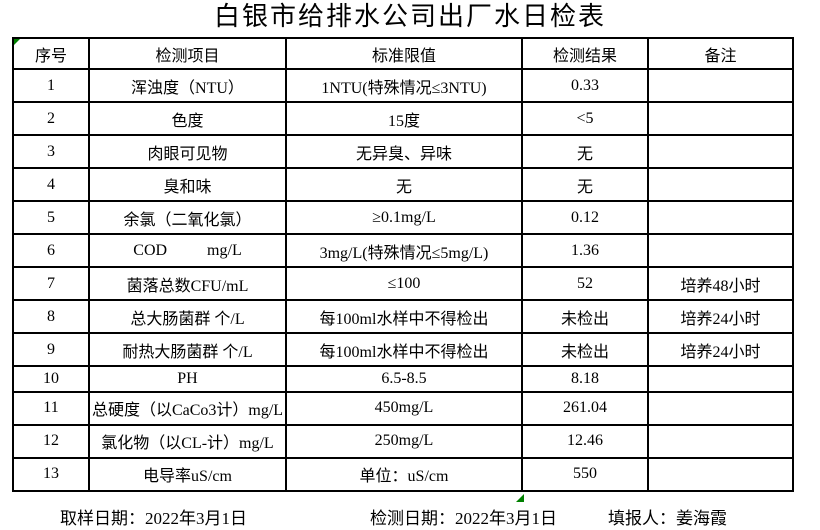 The width and height of the screenshot is (820, 530). What do you see at coordinates (585, 379) in the screenshot?
I see `cell-result: 8.18` at bounding box center [585, 379].